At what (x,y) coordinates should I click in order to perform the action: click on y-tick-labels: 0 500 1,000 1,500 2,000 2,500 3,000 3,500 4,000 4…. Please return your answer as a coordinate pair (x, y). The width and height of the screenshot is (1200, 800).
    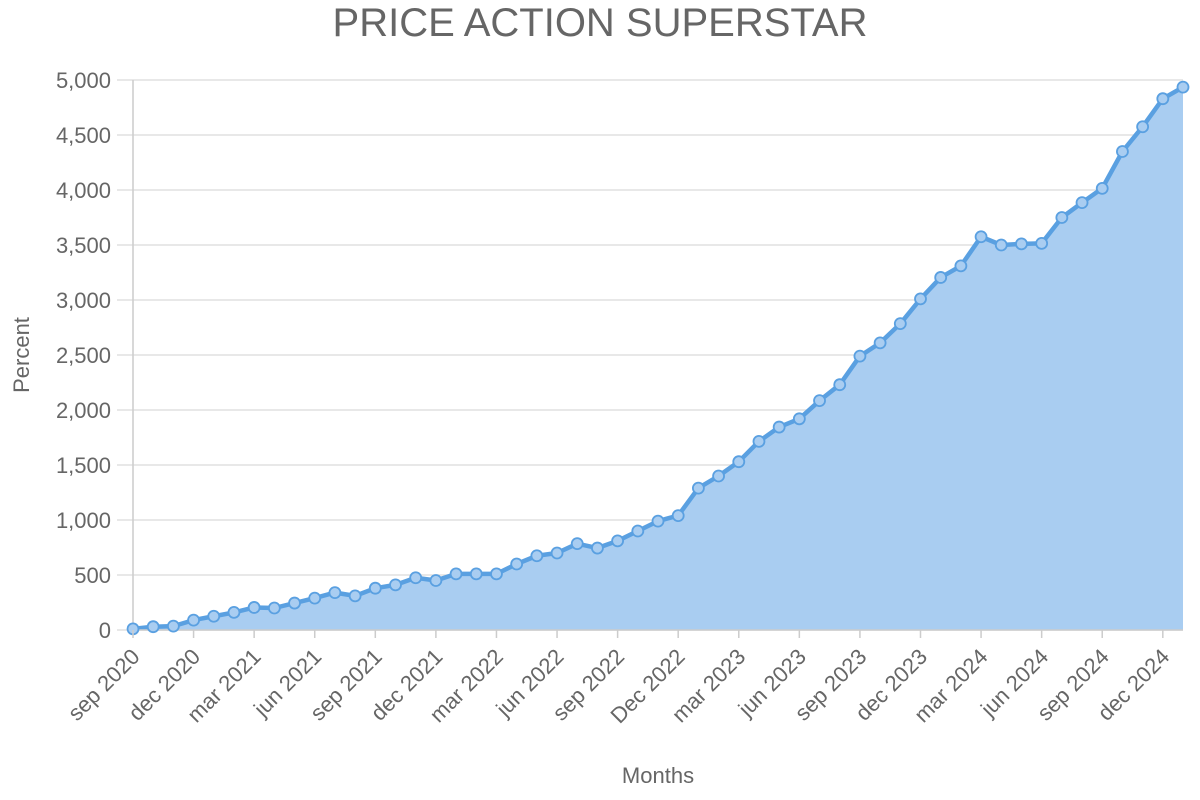
    Looking at the image, I should click on (83, 355).